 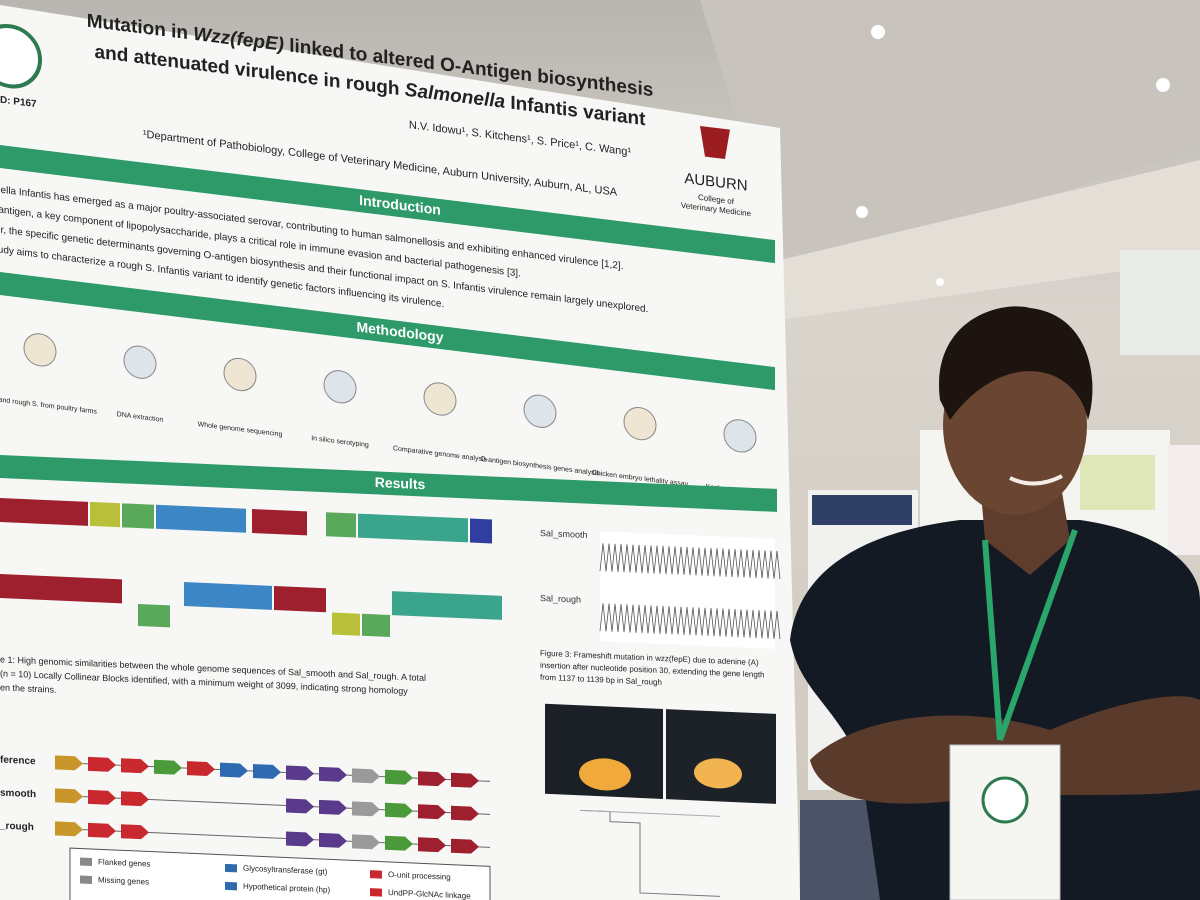 What do you see at coordinates (862, 510) in the screenshot?
I see `distant-poster-header` at bounding box center [862, 510].